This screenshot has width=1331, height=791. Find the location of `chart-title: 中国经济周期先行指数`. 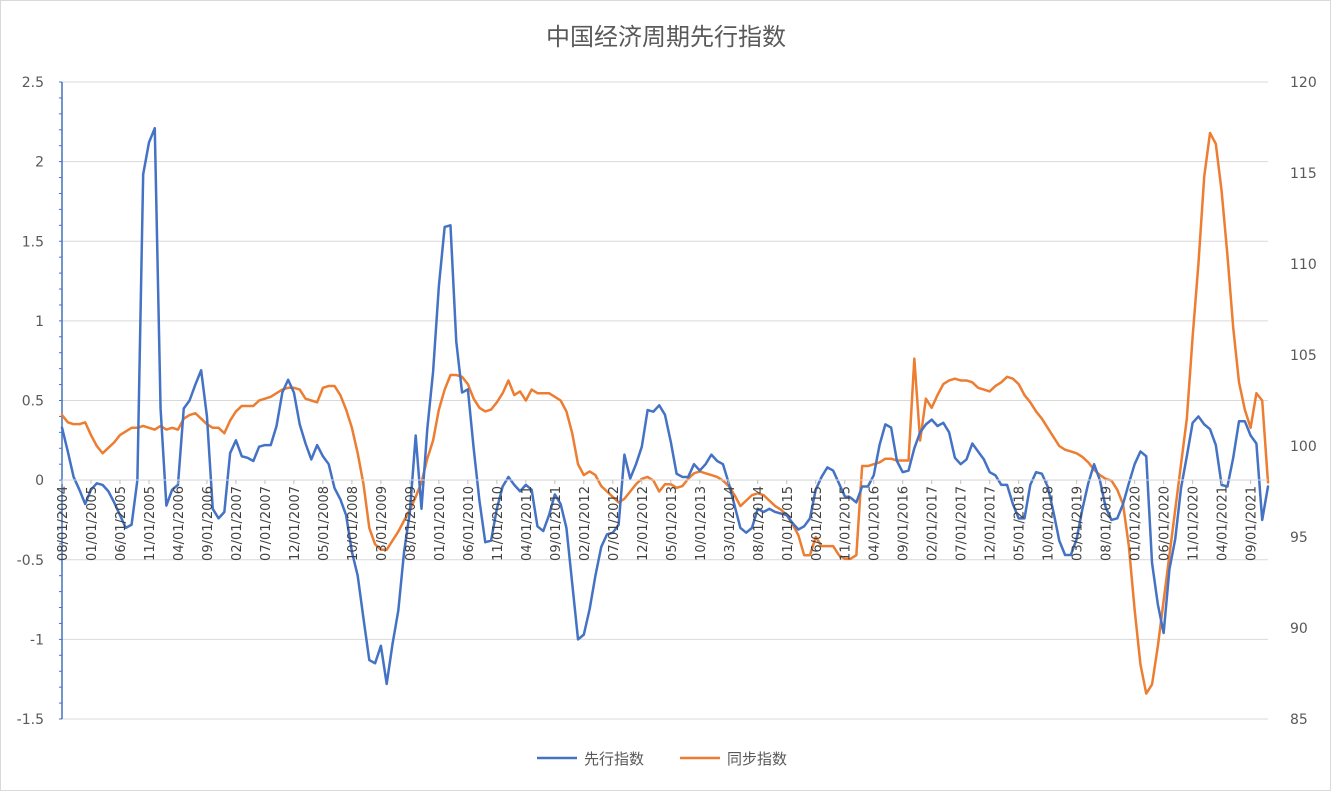

chart-title: 中国经济周期先行指数 is located at coordinates (666, 37).